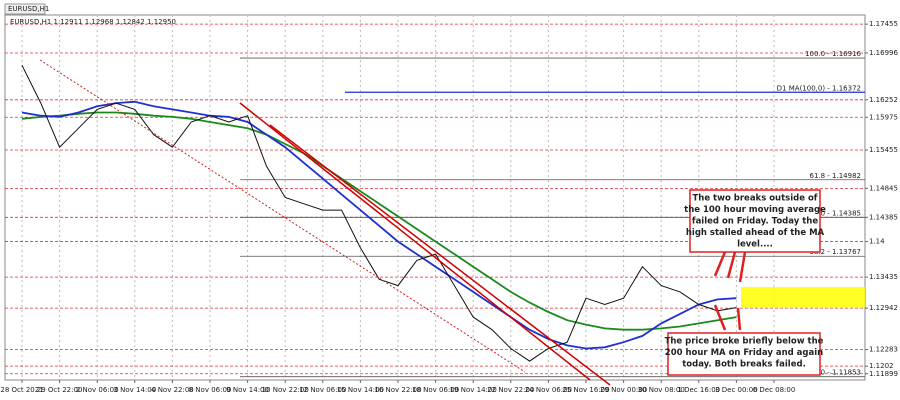 The image size is (900, 400). I want to click on x-tick-label: 10 Nov 22:00, so click(285, 390).